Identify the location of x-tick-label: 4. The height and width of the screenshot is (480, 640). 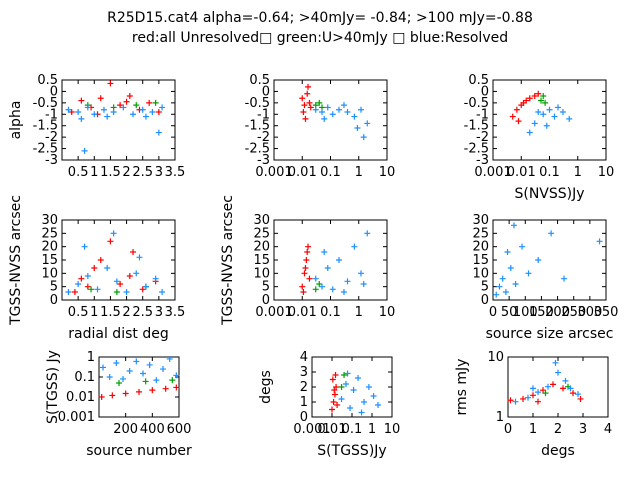
(608, 429).